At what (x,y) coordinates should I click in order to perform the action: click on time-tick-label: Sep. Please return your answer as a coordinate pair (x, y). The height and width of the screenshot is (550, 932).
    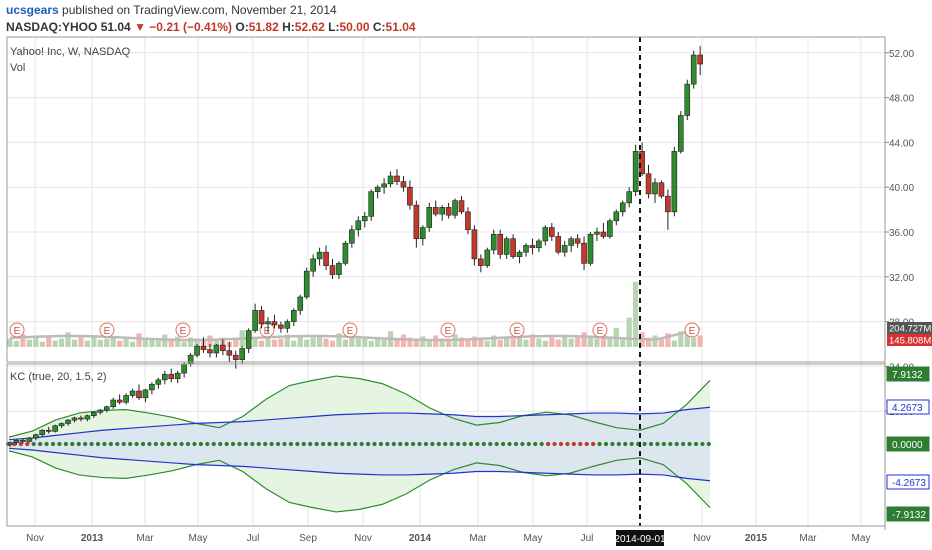
    Looking at the image, I should click on (308, 538).